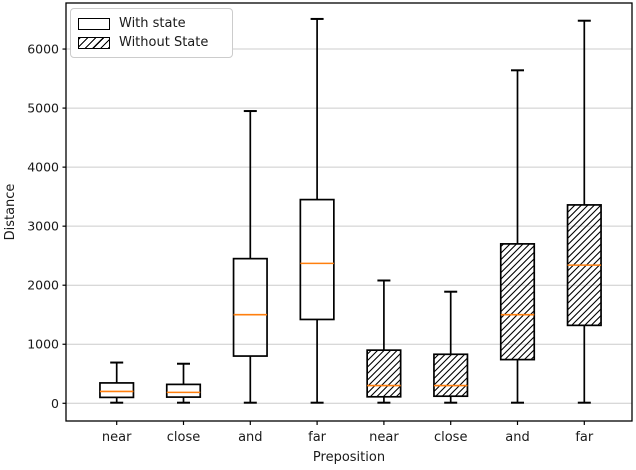  I want to click on y-tick-label: 6000, so click(43, 49).